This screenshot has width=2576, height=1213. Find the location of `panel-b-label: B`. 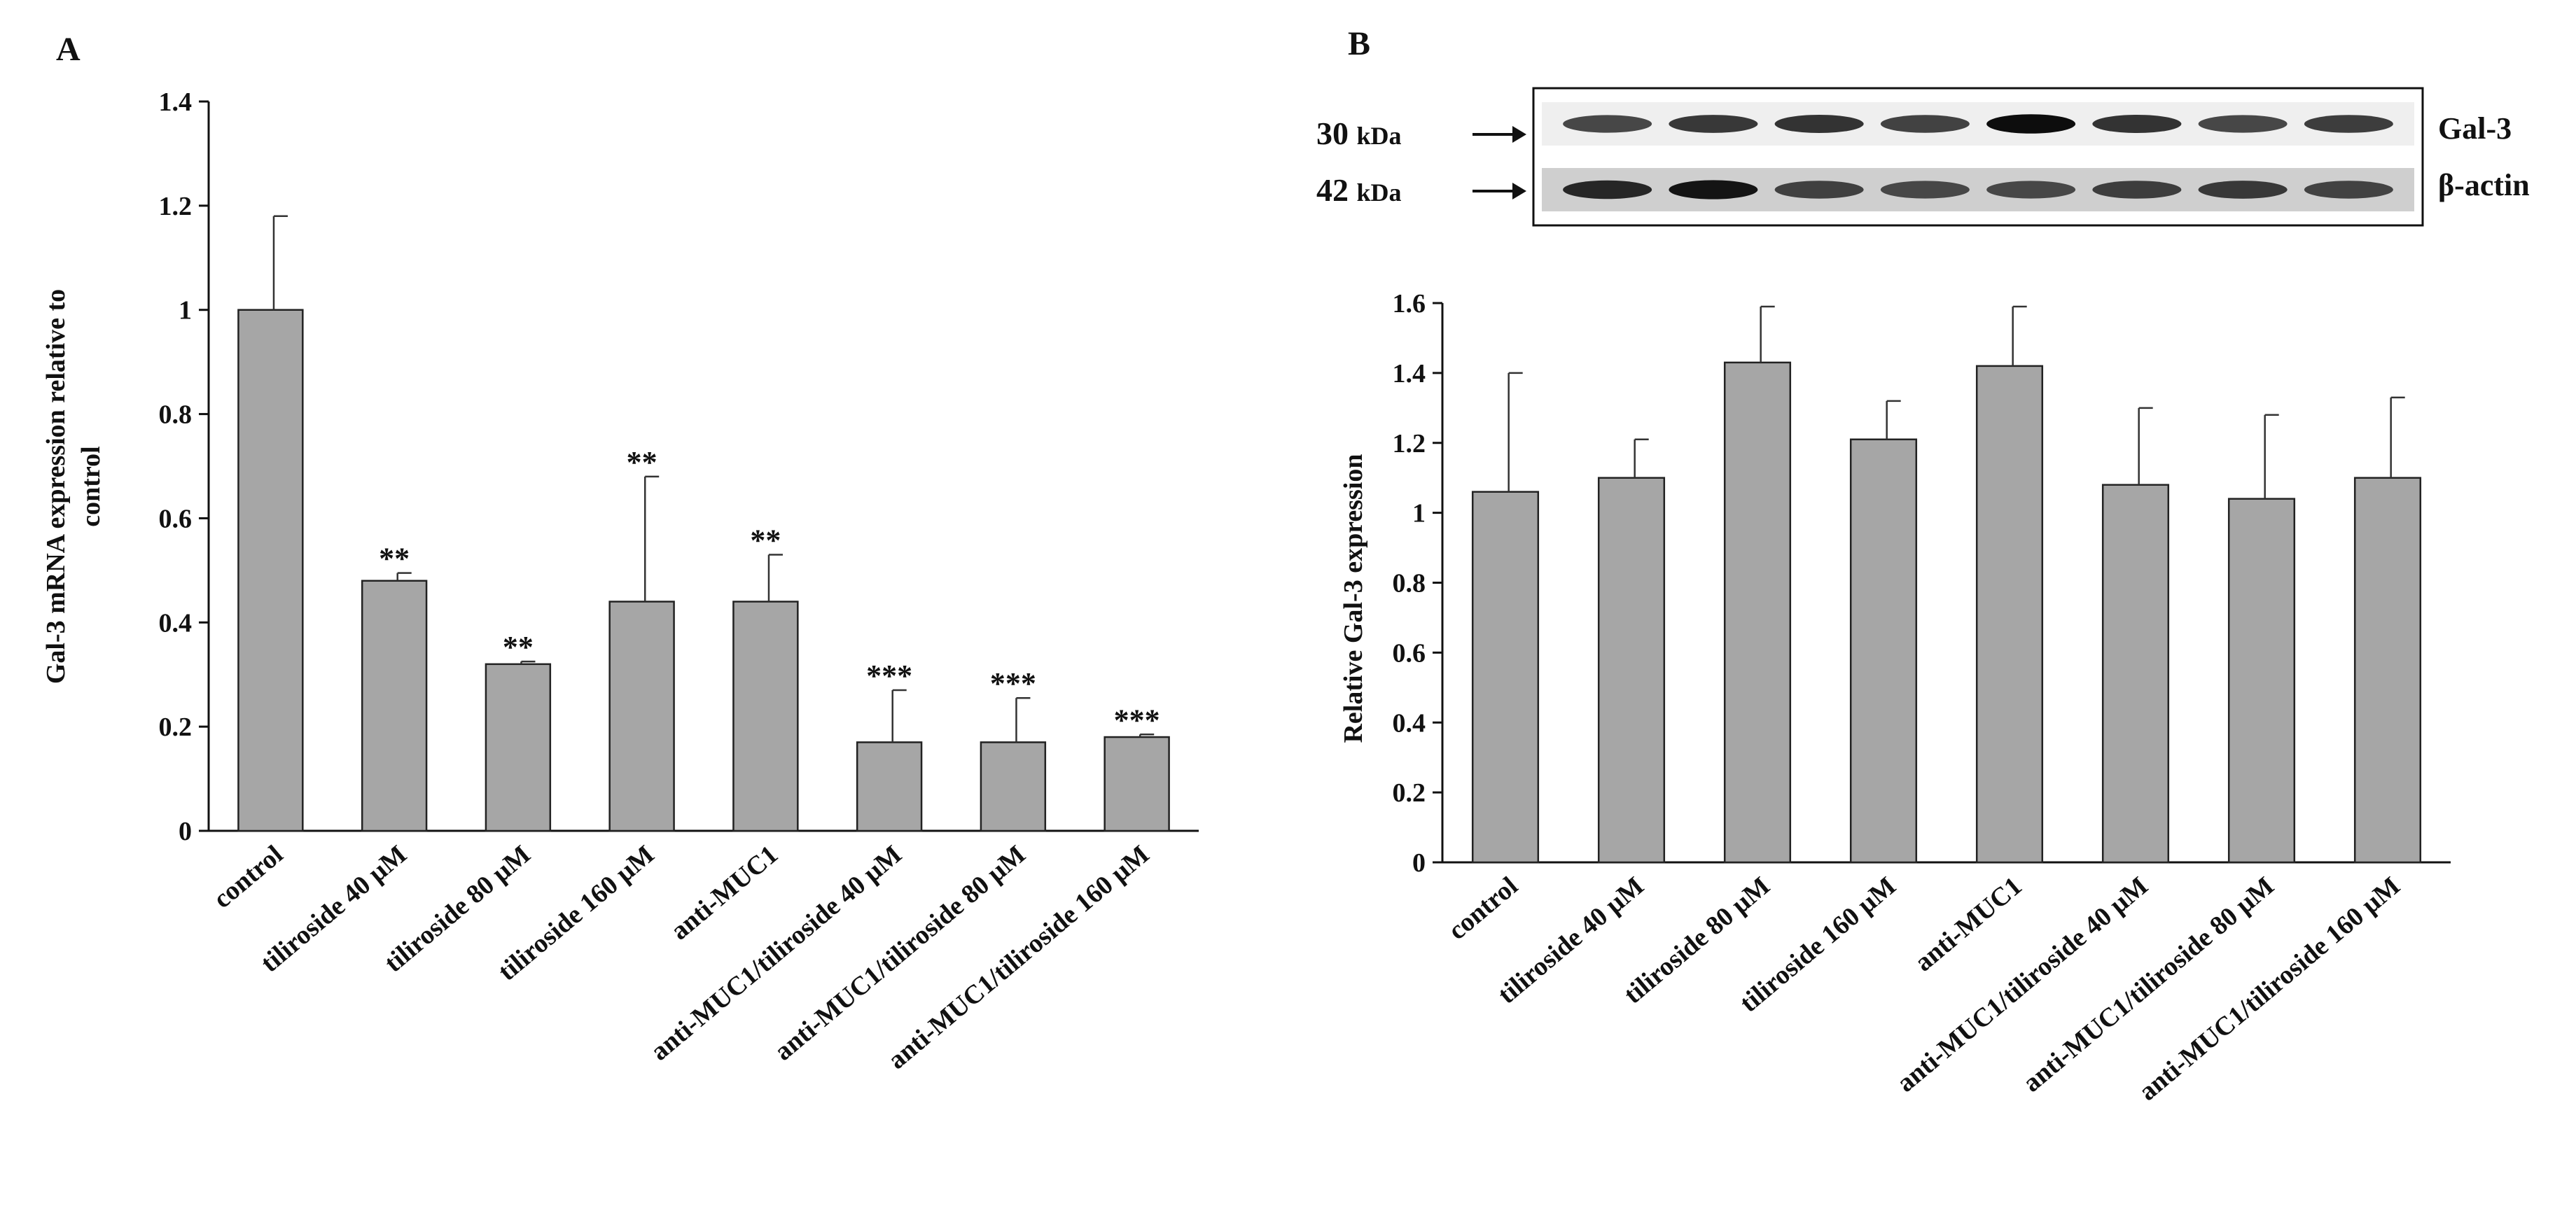

panel-b-label: B is located at coordinates (1359, 43).